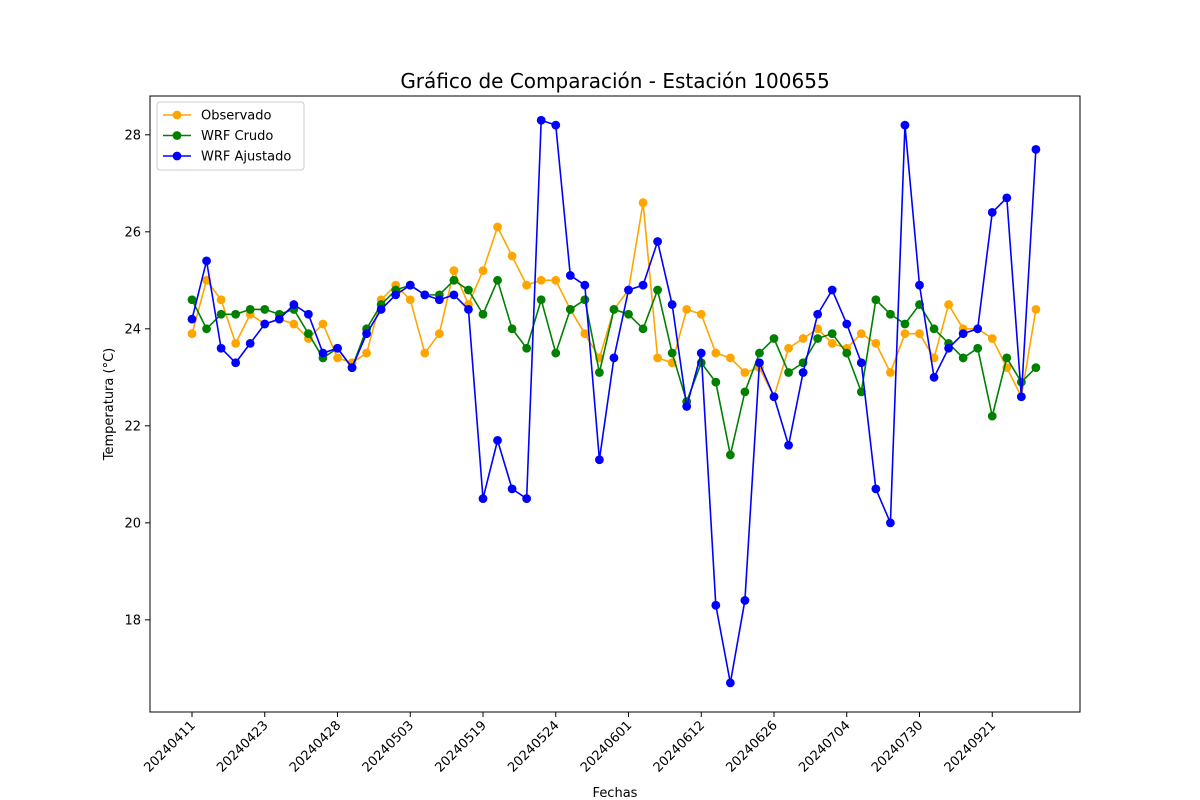  What do you see at coordinates (246, 157) in the screenshot?
I see `legend-label: WRF Ajustado` at bounding box center [246, 157].